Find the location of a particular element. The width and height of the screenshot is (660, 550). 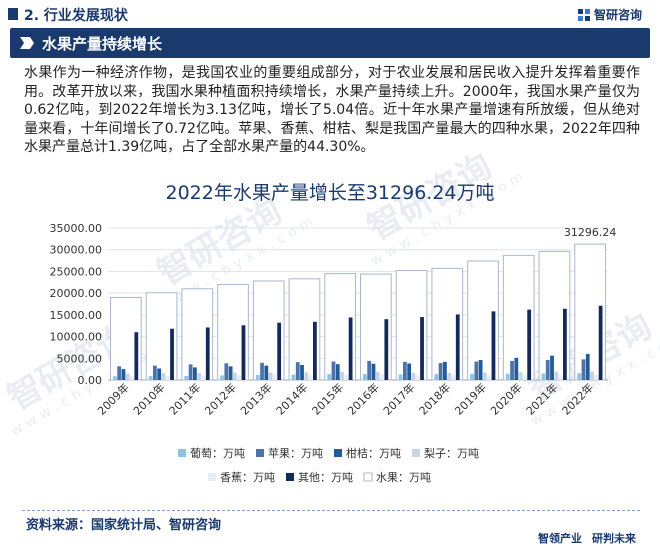

source-divider is located at coordinates (331, 510).